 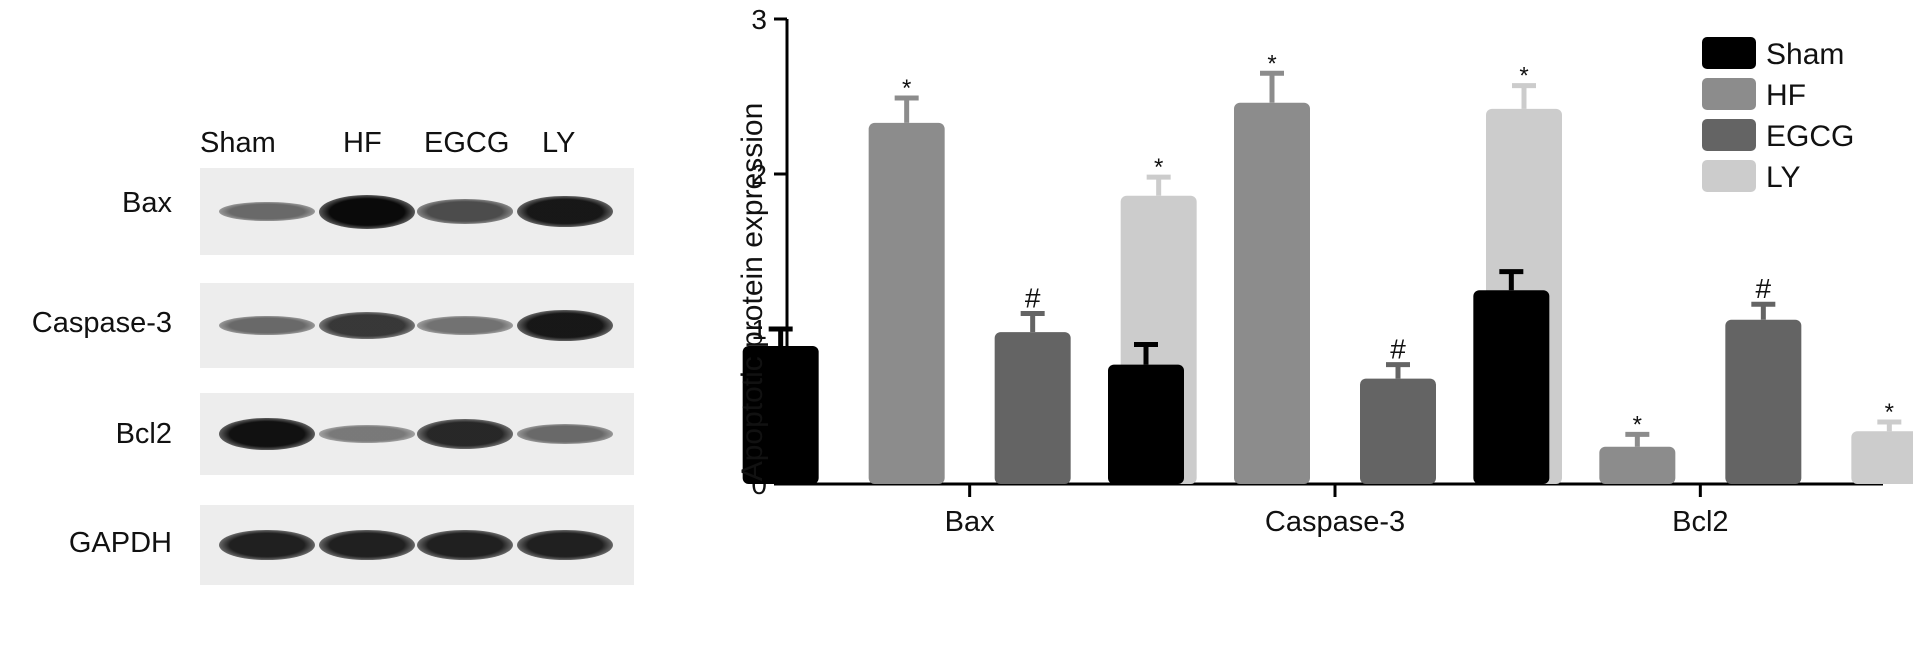 I want to click on lane-label-sham: Sham, so click(x=238, y=143).